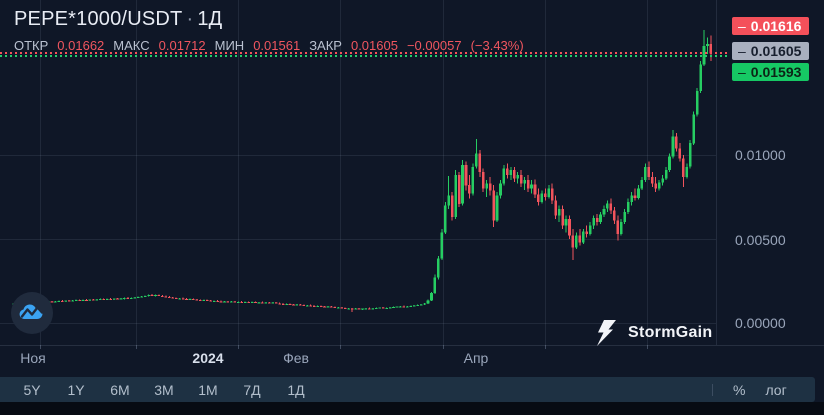 This screenshot has width=824, height=415. What do you see at coordinates (712, 389) in the screenshot?
I see `toolbar-divider` at bounding box center [712, 389].